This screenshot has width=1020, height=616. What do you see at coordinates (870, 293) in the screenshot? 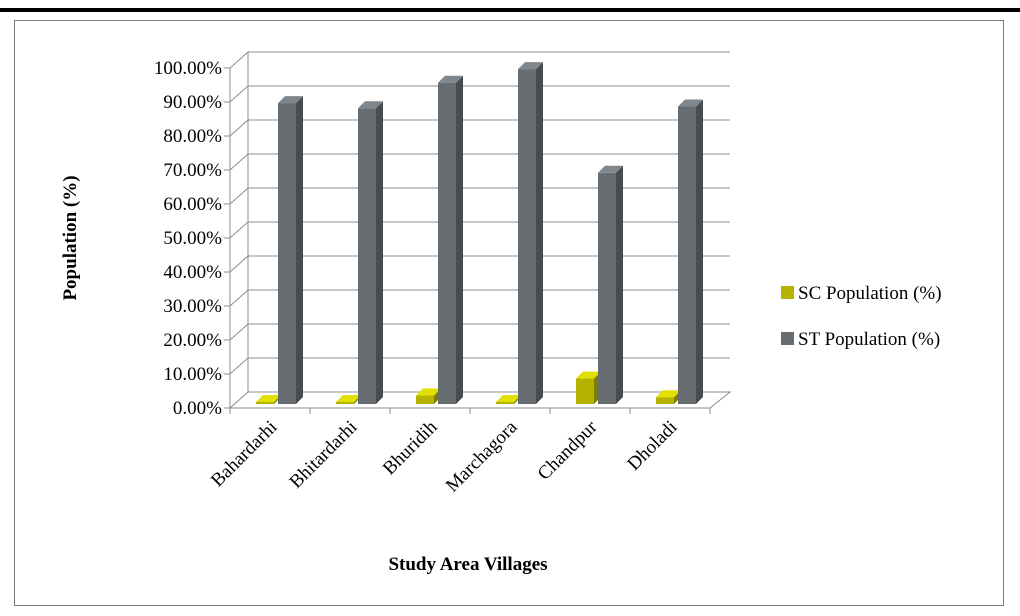
I see `legend-label-sc: SC Population (%)` at bounding box center [870, 293].